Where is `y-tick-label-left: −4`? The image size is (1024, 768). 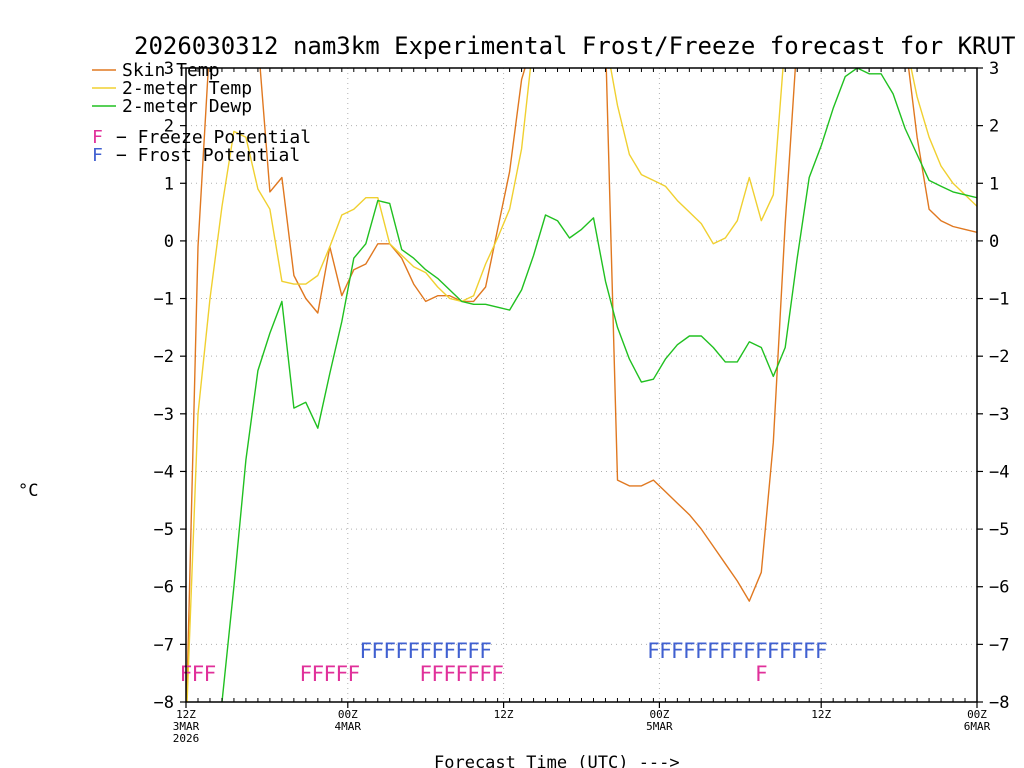 y-tick-label-left: −4 is located at coordinates (164, 472).